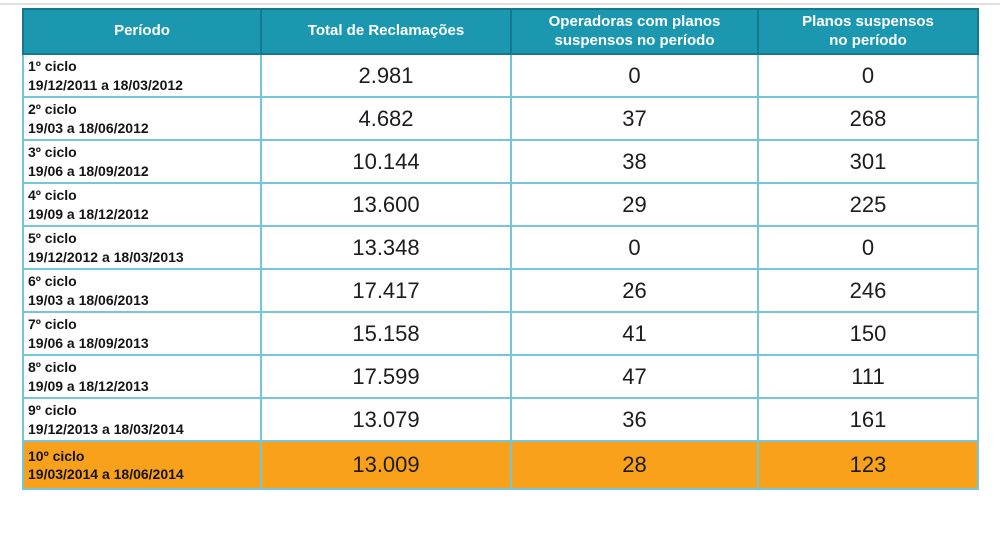 The width and height of the screenshot is (1000, 538). What do you see at coordinates (634, 376) in the screenshot?
I see `operators-suspended-cell: 47` at bounding box center [634, 376].